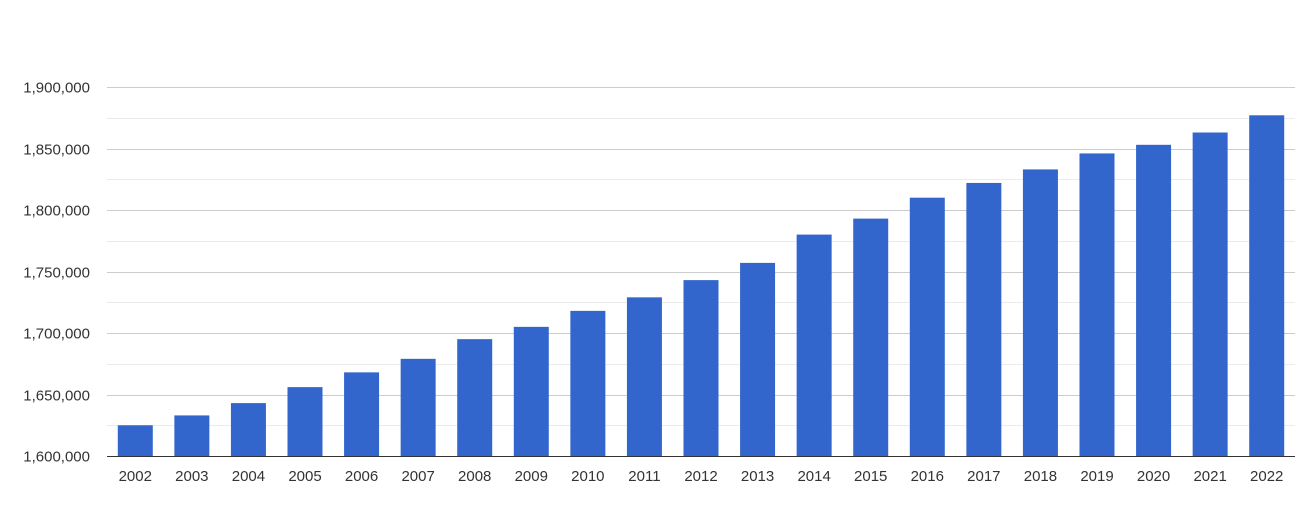 The image size is (1305, 510). I want to click on bar-2021, so click(1210, 294).